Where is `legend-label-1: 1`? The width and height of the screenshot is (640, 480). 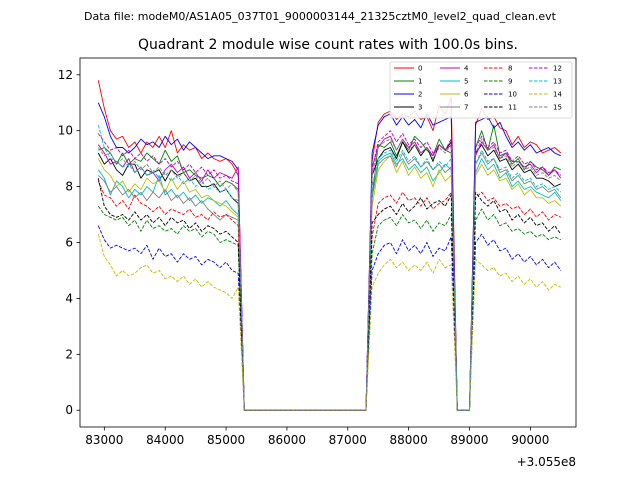 legend-label-1: 1 is located at coordinates (420, 82).